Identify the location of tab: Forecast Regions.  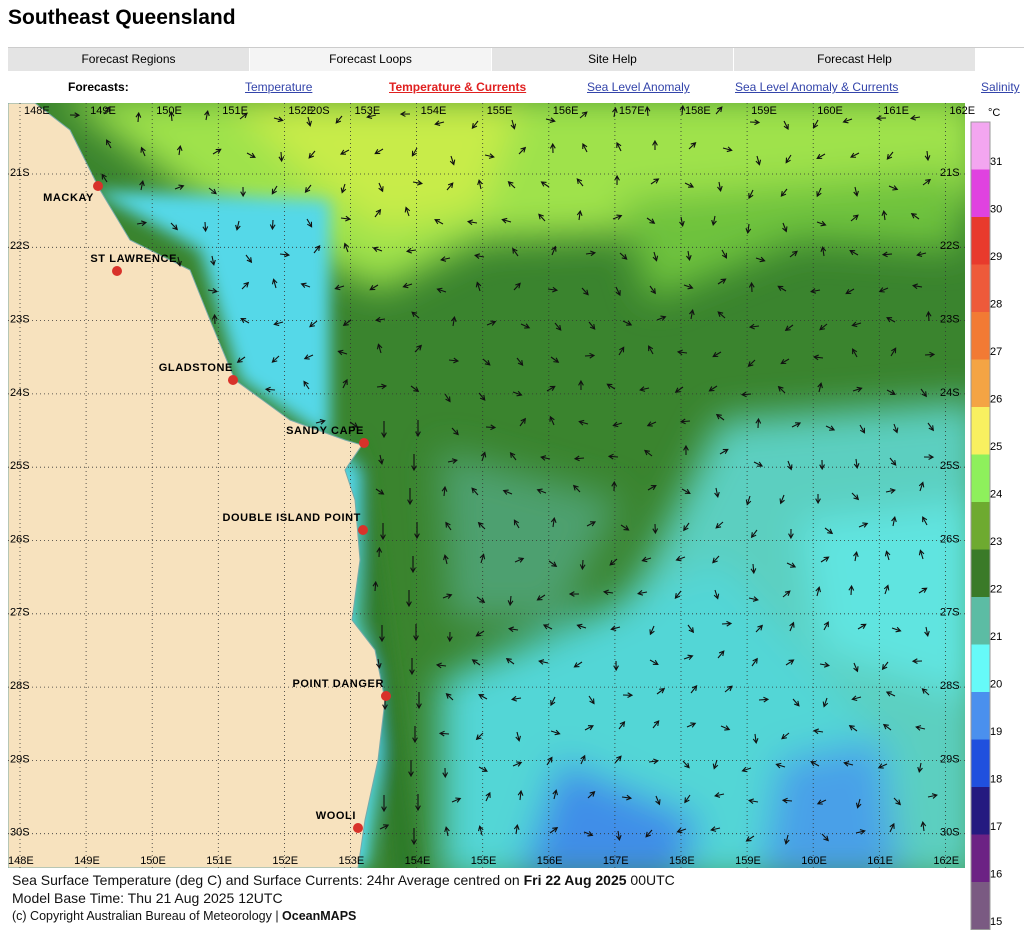
(129, 59).